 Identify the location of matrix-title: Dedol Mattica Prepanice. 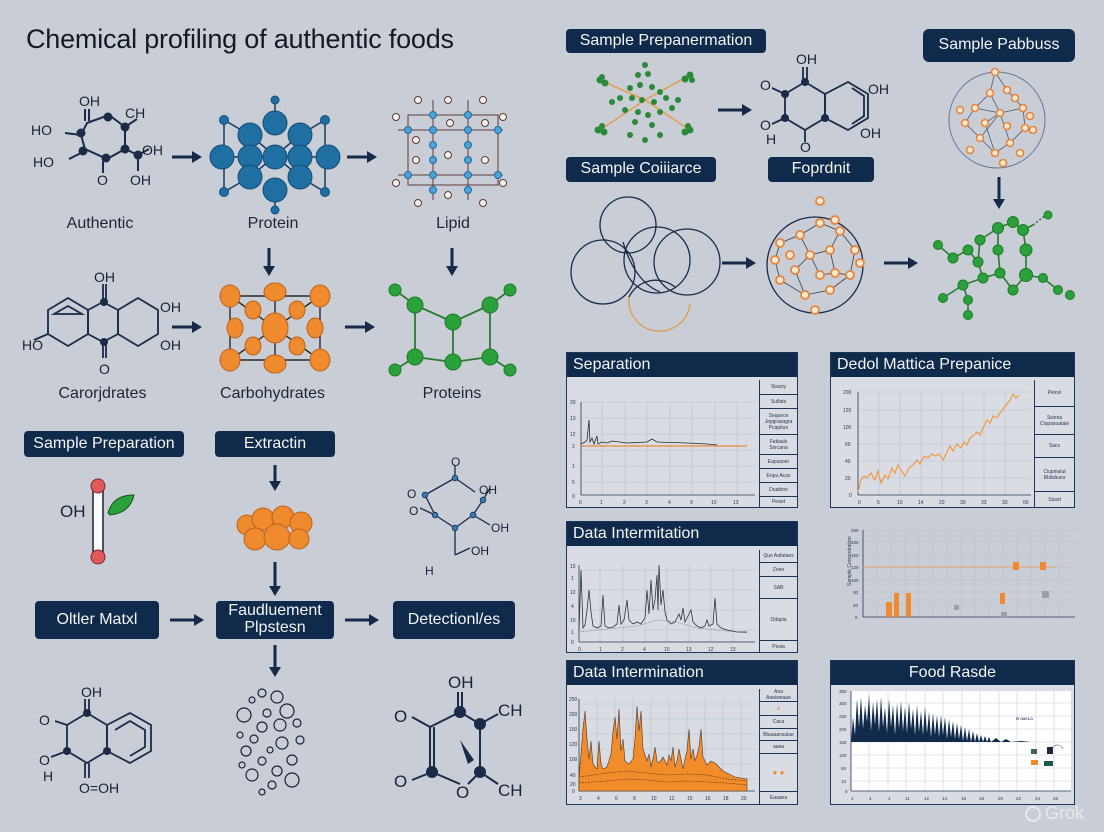
(952, 365).